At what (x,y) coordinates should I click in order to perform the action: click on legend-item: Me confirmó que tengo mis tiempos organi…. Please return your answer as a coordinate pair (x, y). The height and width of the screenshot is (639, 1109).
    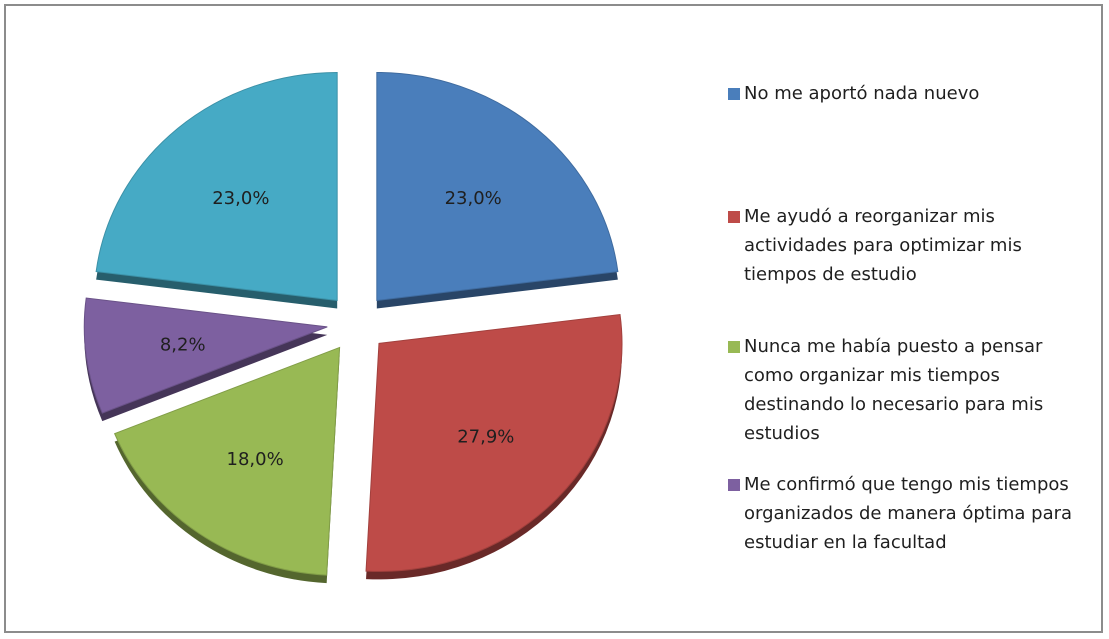
    Looking at the image, I should click on (911, 515).